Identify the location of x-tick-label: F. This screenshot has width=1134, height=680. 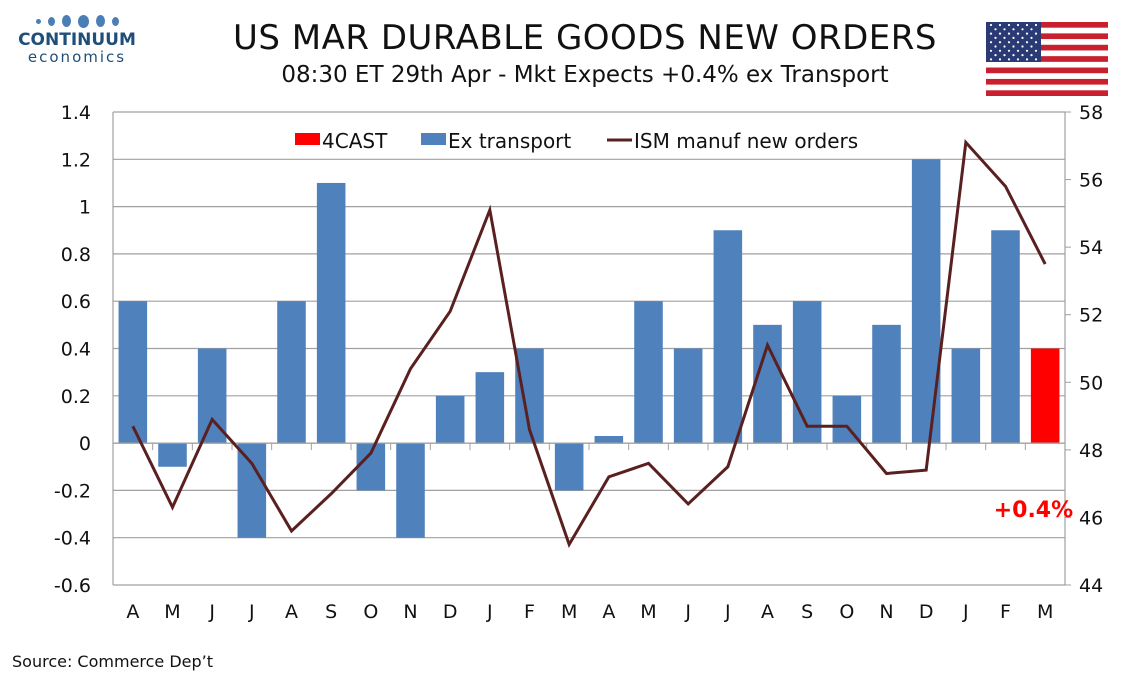
(1005, 612).